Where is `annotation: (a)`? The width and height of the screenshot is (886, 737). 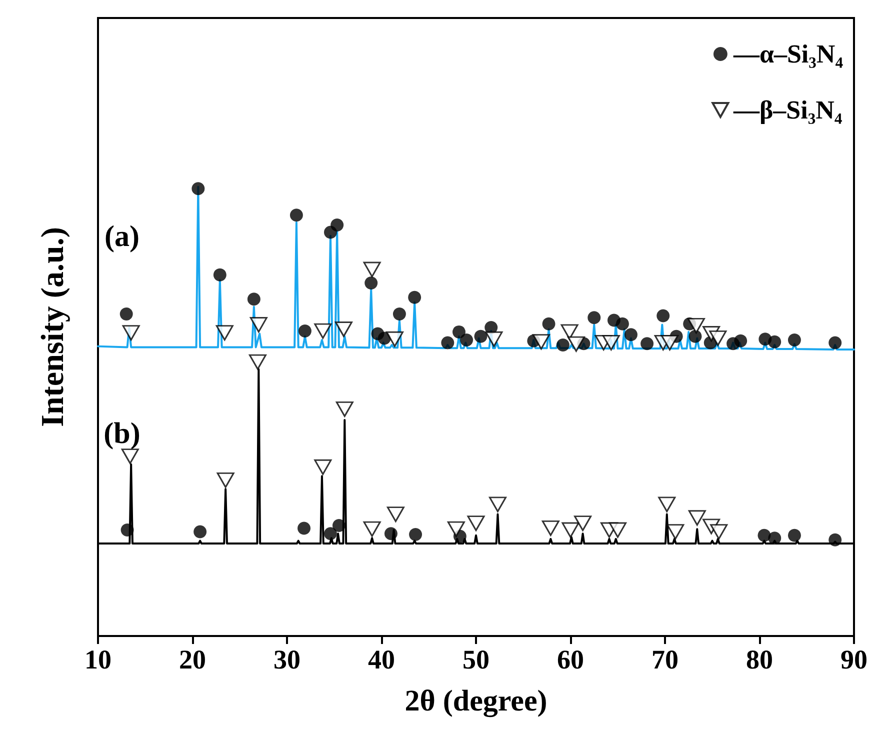
annotation: (a) is located at coordinates (122, 236).